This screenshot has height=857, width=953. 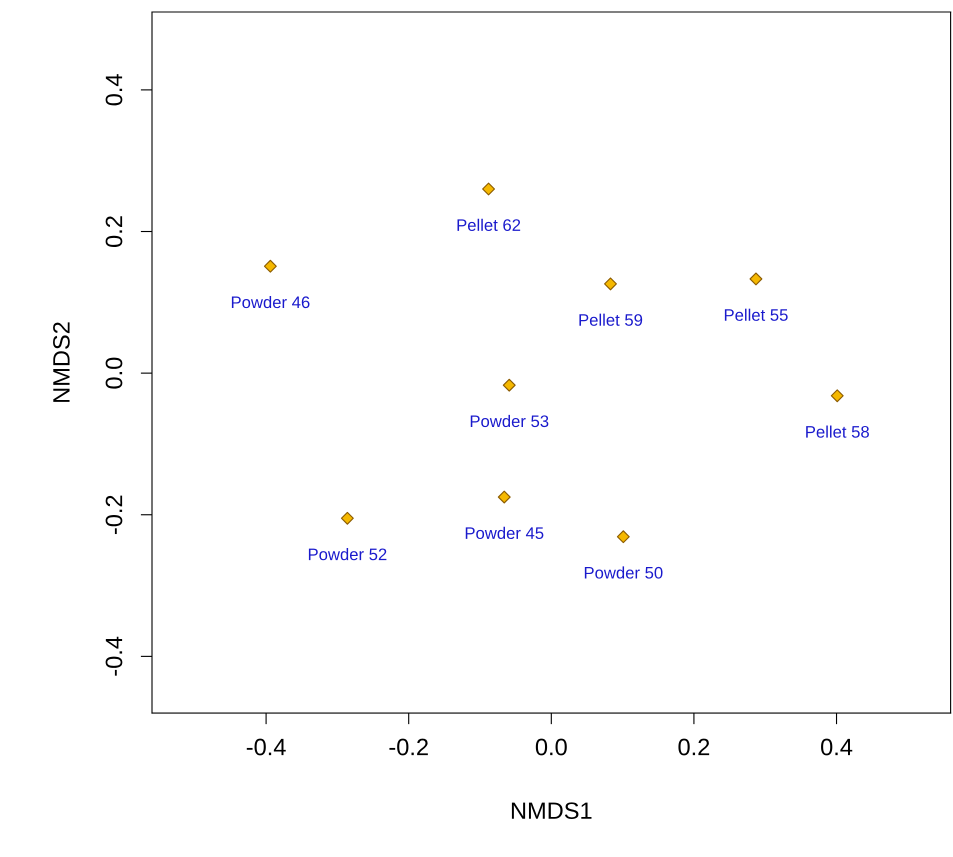 I want to click on y-tick-label: 0.0, so click(x=114, y=373).